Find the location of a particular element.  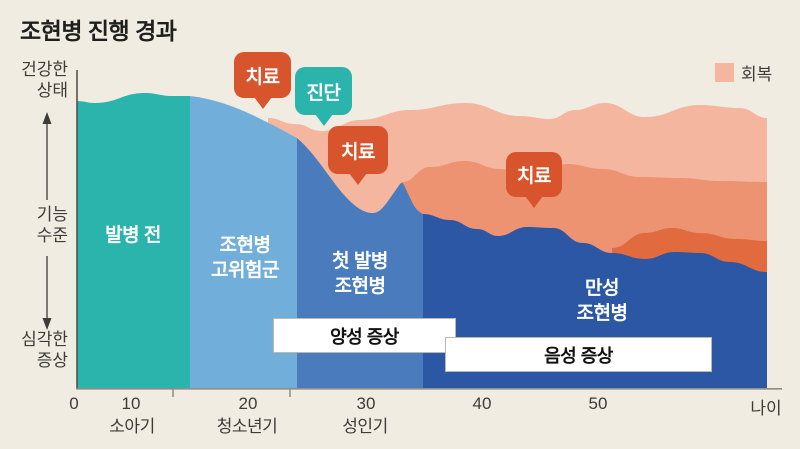

negative-symptoms-label: 음성 증상 is located at coordinates (578, 355).